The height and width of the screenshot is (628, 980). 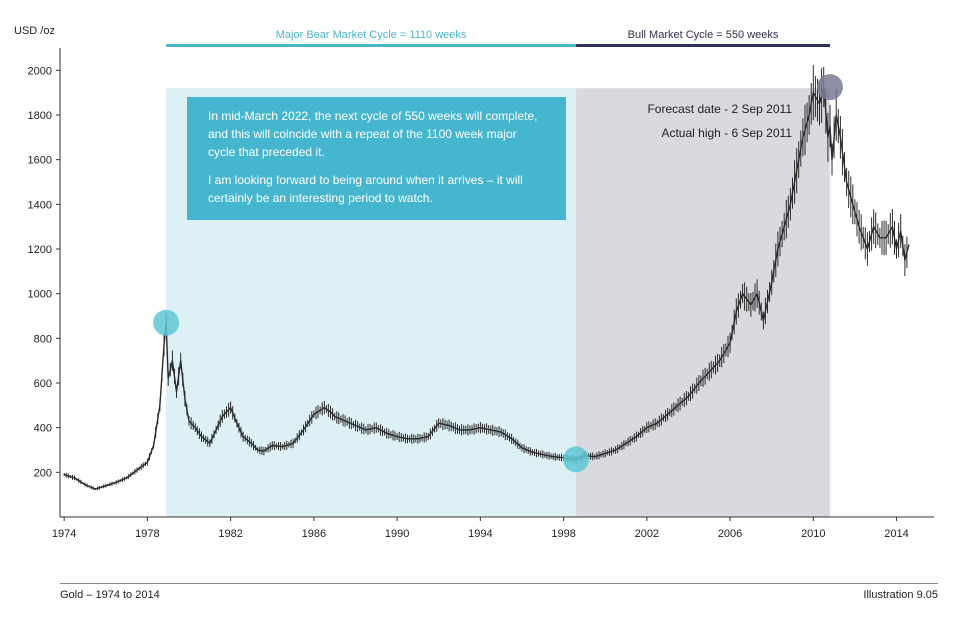 I want to click on x-tick-label: 2006, so click(x=730, y=534).